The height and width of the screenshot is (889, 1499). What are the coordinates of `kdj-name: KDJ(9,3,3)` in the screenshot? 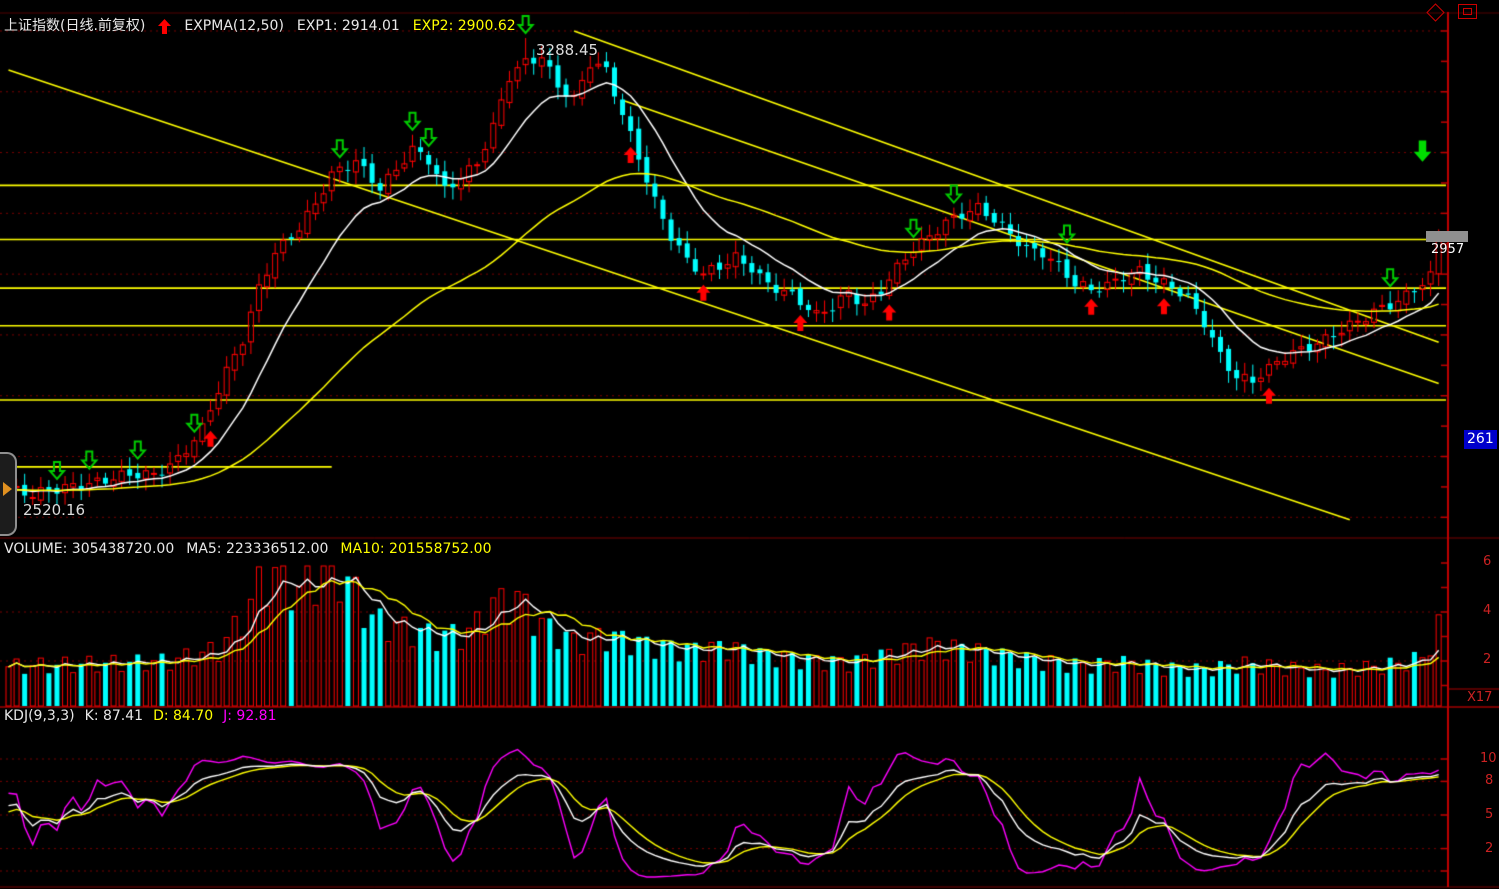 It's located at (39, 716).